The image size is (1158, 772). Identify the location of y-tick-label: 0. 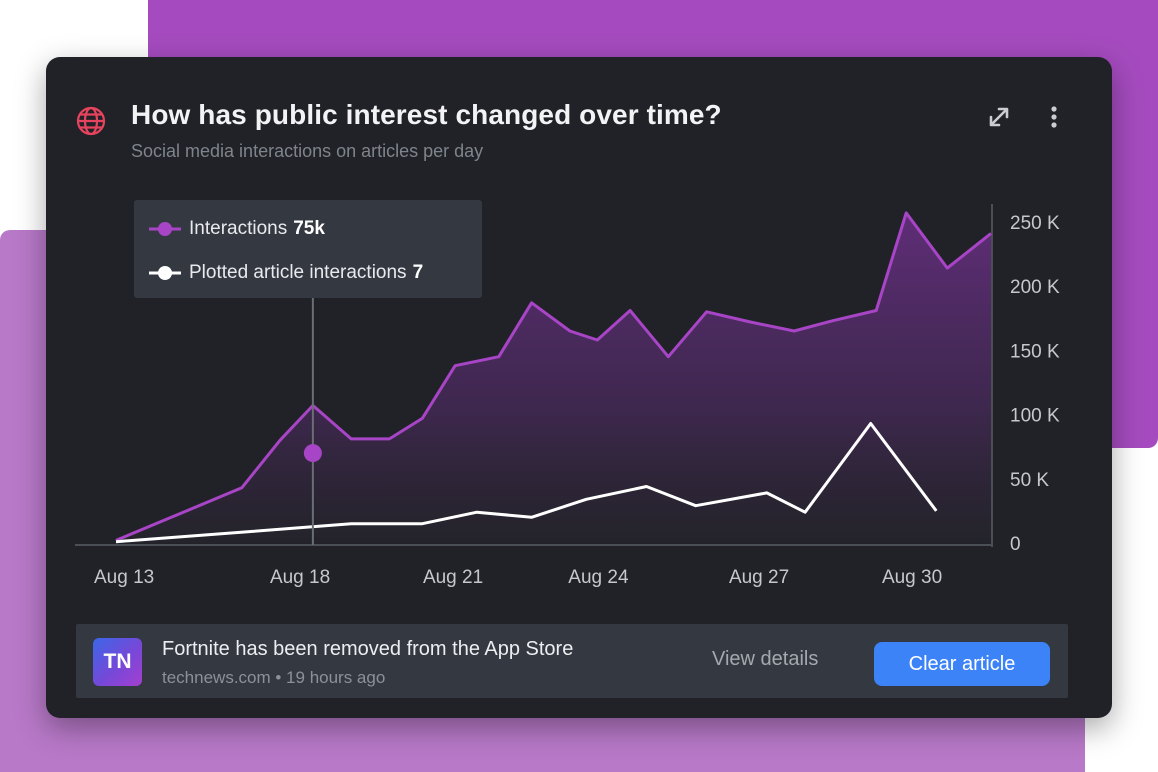
(1015, 544).